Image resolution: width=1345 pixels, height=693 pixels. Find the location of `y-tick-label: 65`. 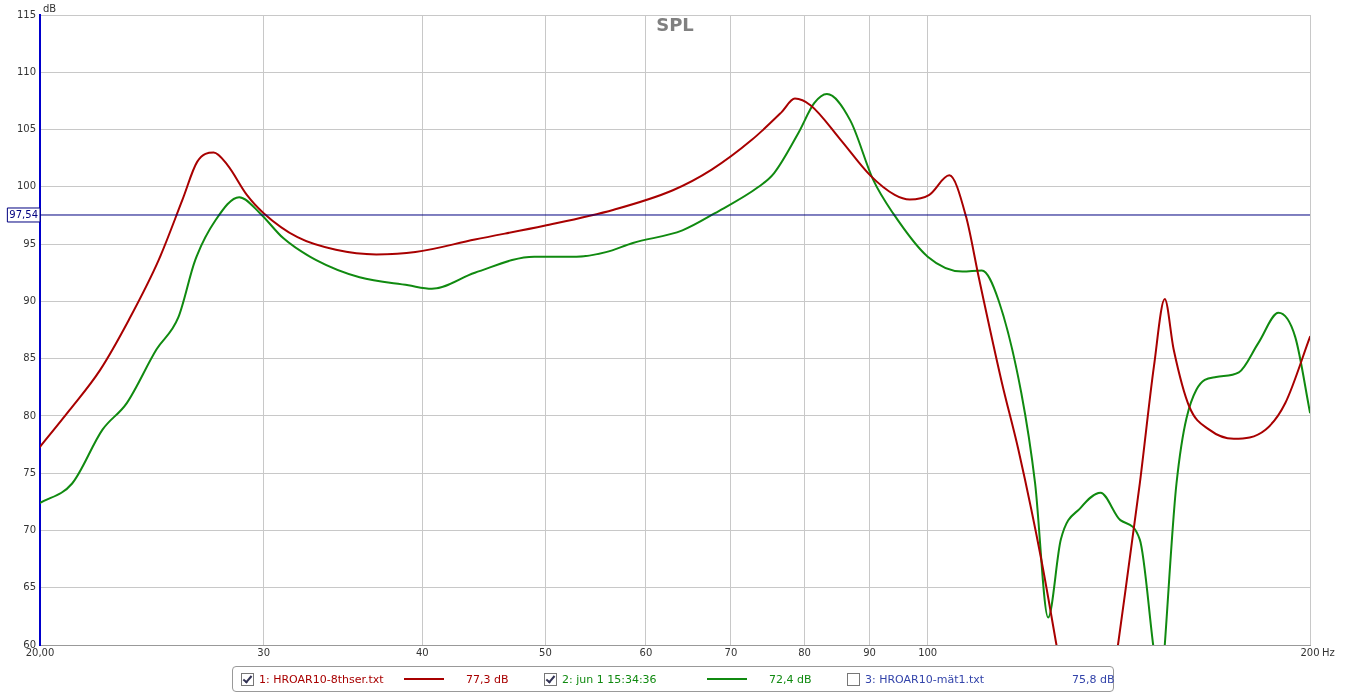

y-tick-label: 65 is located at coordinates (29, 587).